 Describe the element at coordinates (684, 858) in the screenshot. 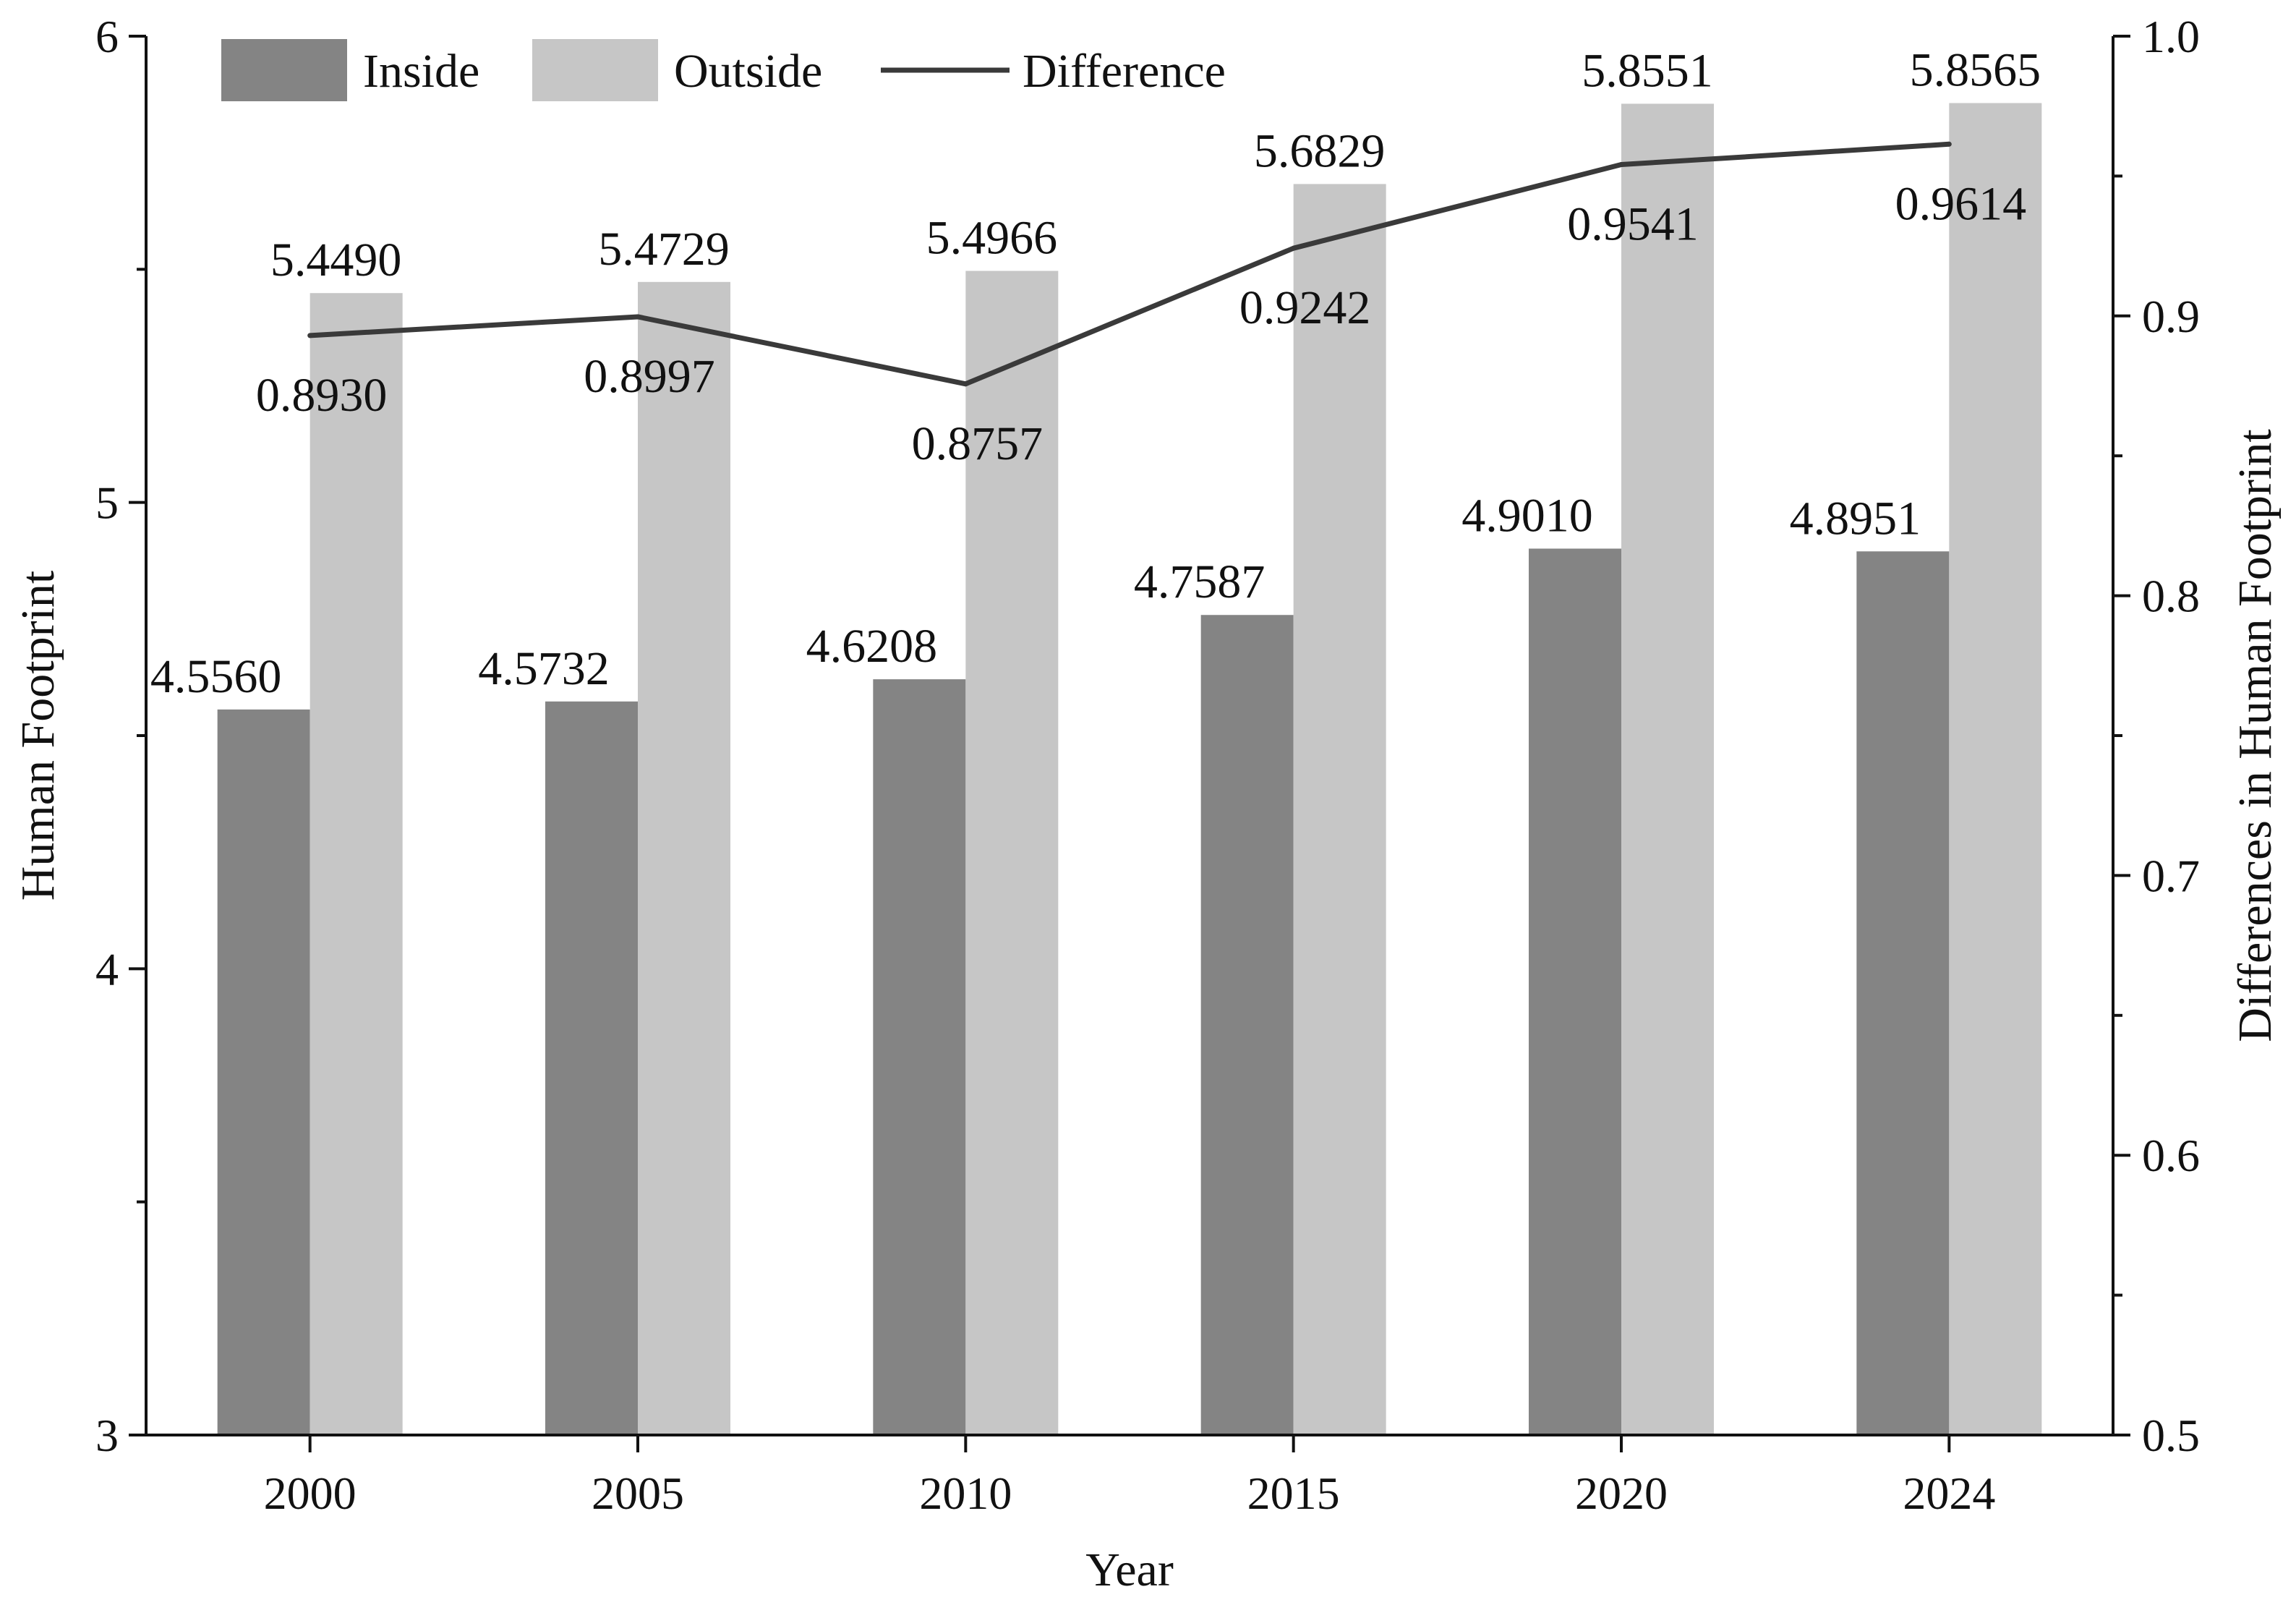

I see `bar-outside-2005` at that location.